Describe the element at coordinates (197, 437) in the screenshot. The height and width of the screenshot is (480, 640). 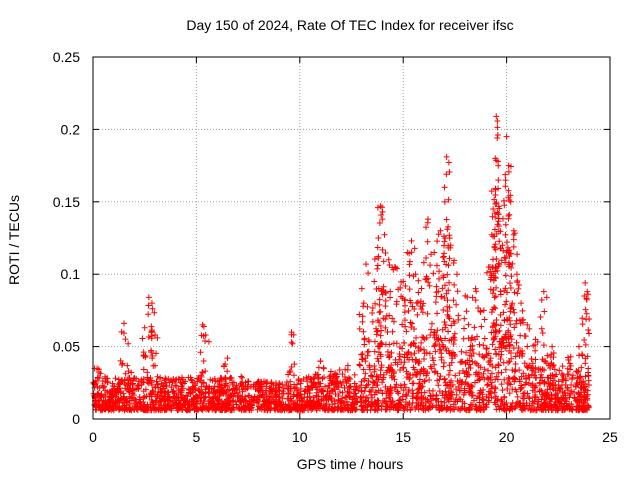
I see `x-tick-label: 5` at that location.